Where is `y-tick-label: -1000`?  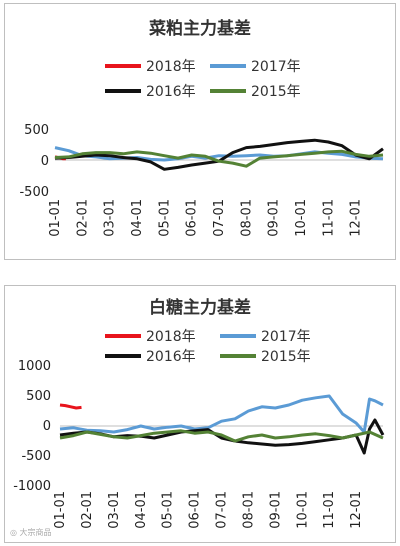
y-tick-label: -1000 is located at coordinates (32, 486).